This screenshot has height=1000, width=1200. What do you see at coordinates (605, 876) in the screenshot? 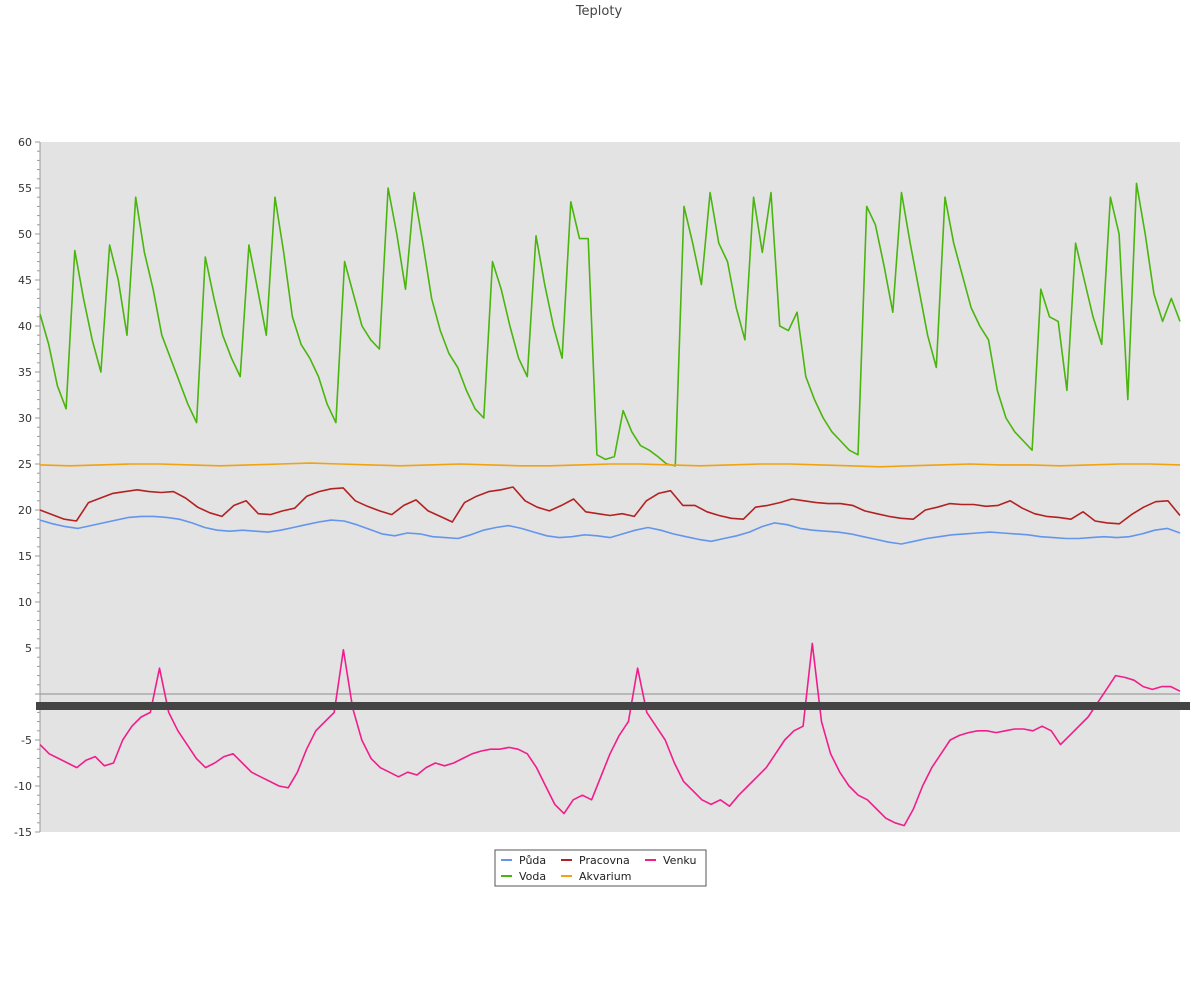
I see `legend-label-3: Akvarium` at bounding box center [605, 876].